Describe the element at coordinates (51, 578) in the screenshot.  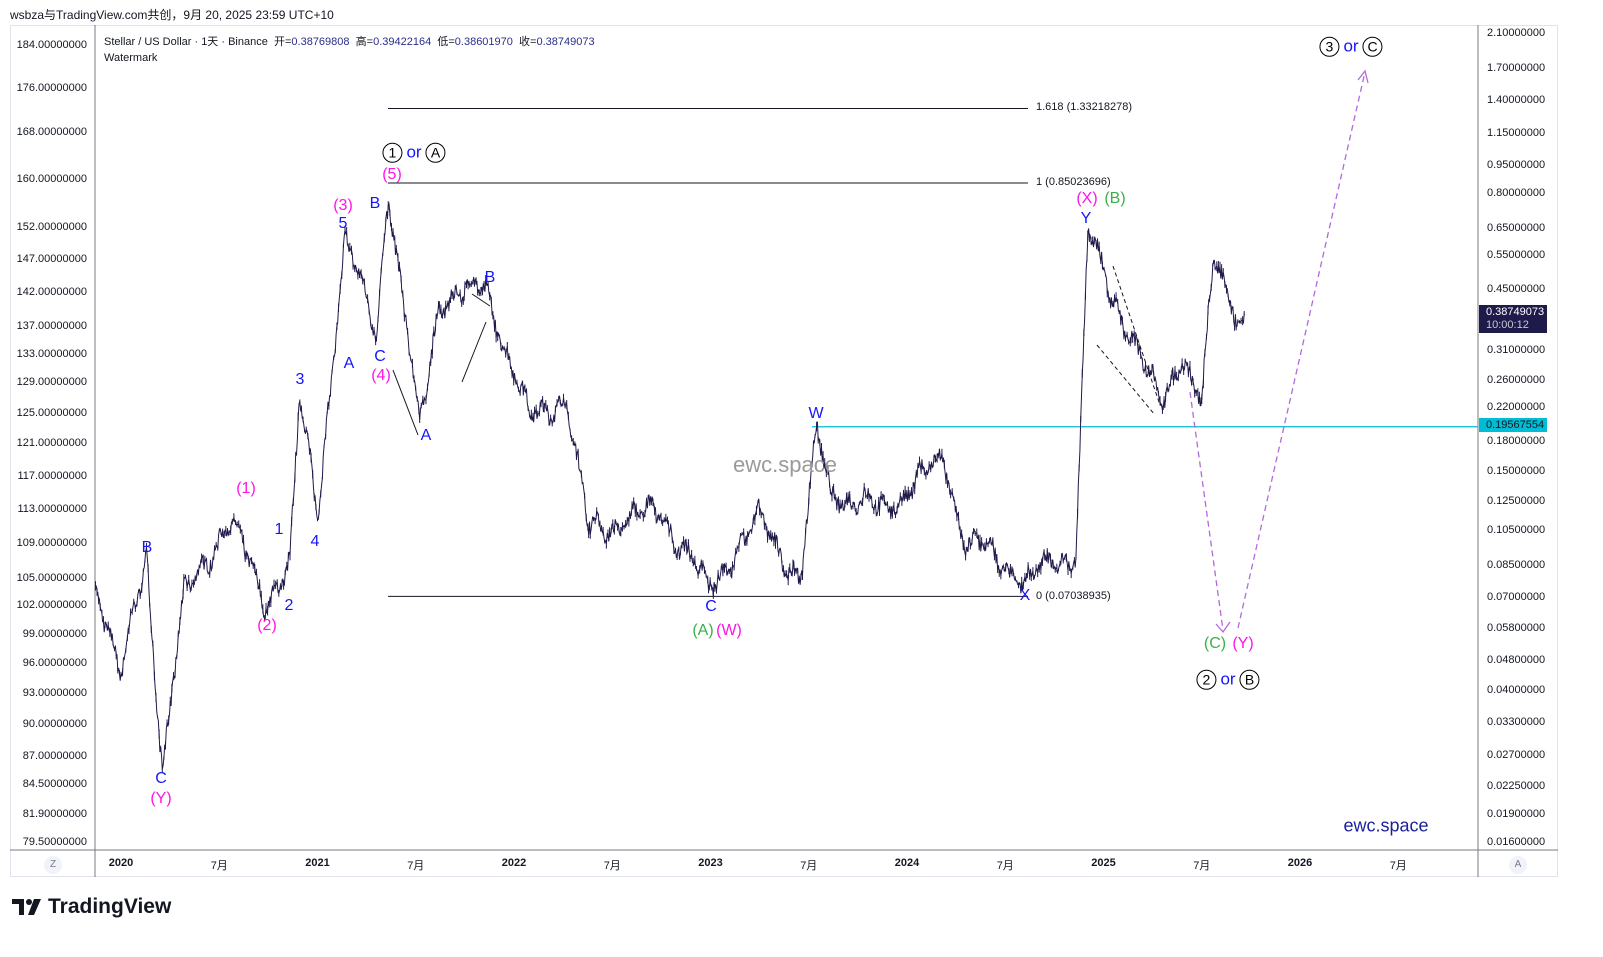
I see `left-price-tick: 105.00000000` at that location.